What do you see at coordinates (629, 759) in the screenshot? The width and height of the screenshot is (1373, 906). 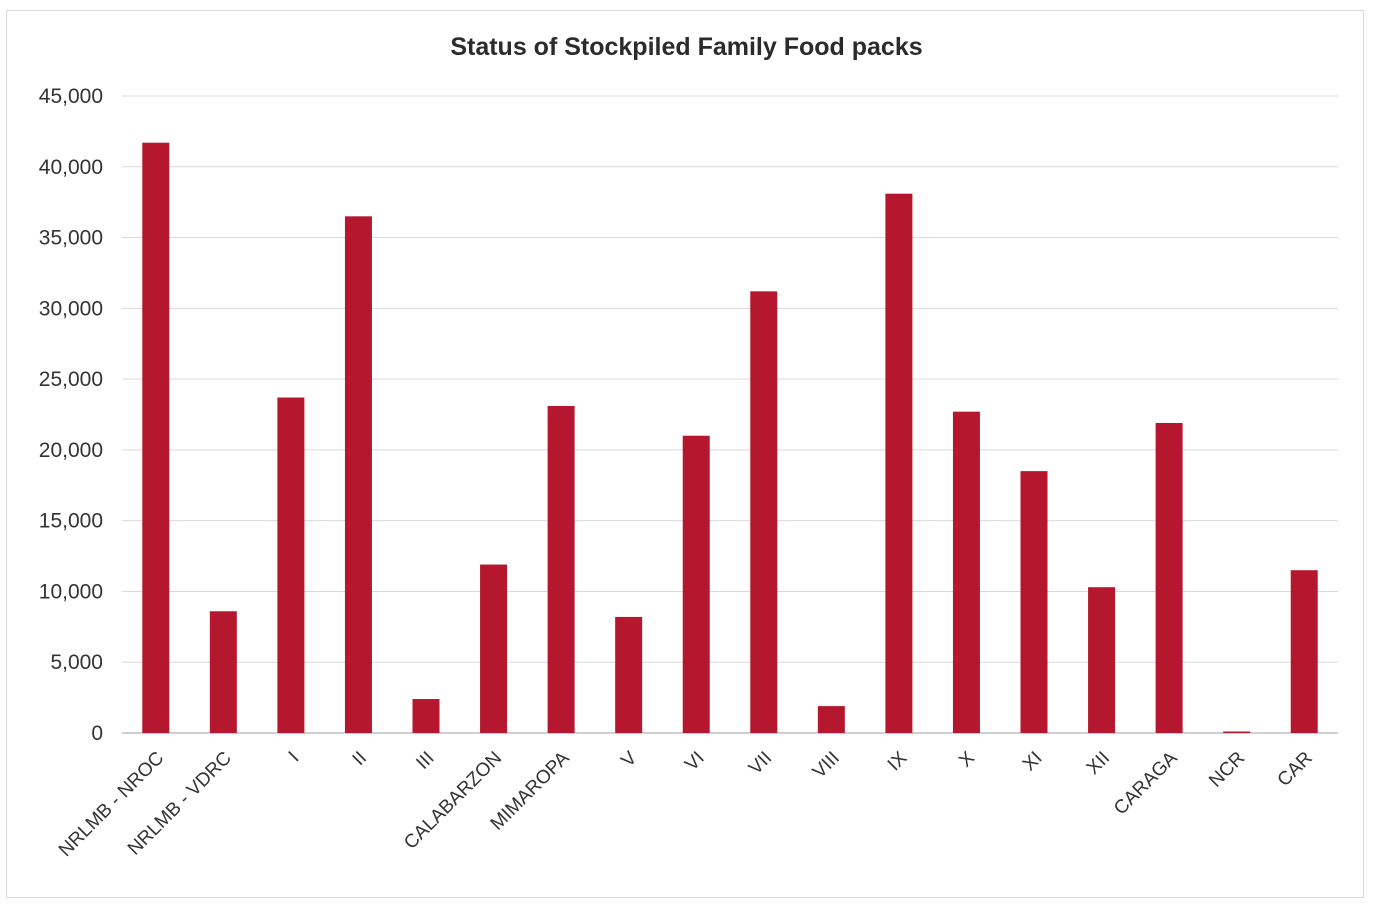 I see `x-tick-label: V` at bounding box center [629, 759].